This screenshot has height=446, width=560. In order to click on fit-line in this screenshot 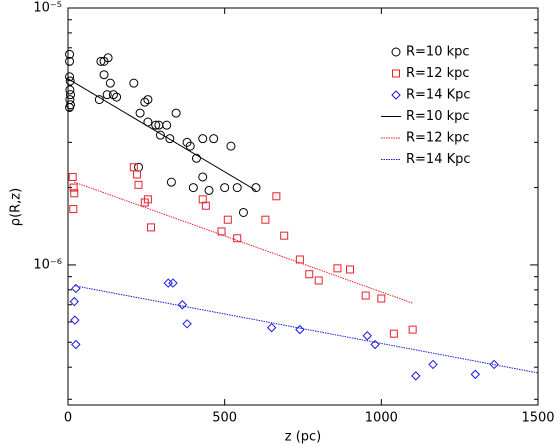, I will do `click(162, 134)`.